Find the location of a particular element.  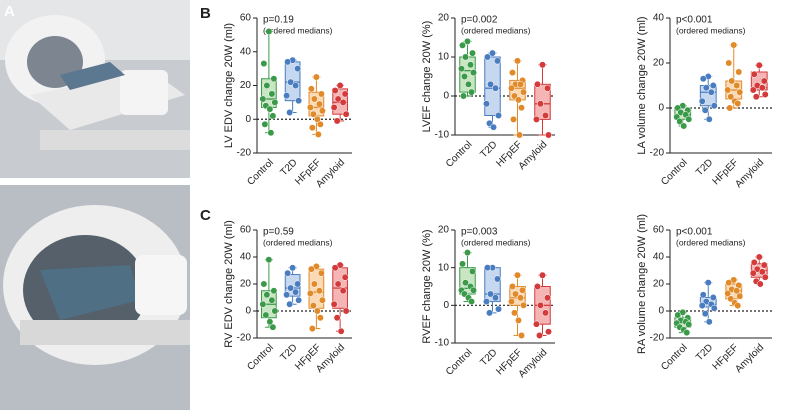

panel-label: C is located at coordinates (205, 215).